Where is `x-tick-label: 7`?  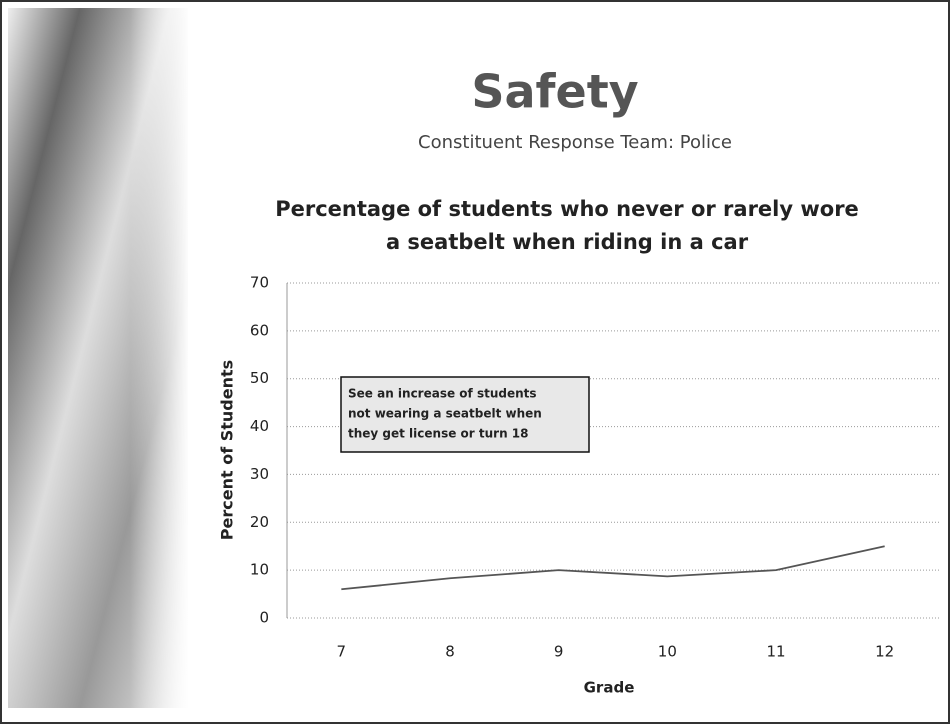
x-tick-label: 7 is located at coordinates (342, 652).